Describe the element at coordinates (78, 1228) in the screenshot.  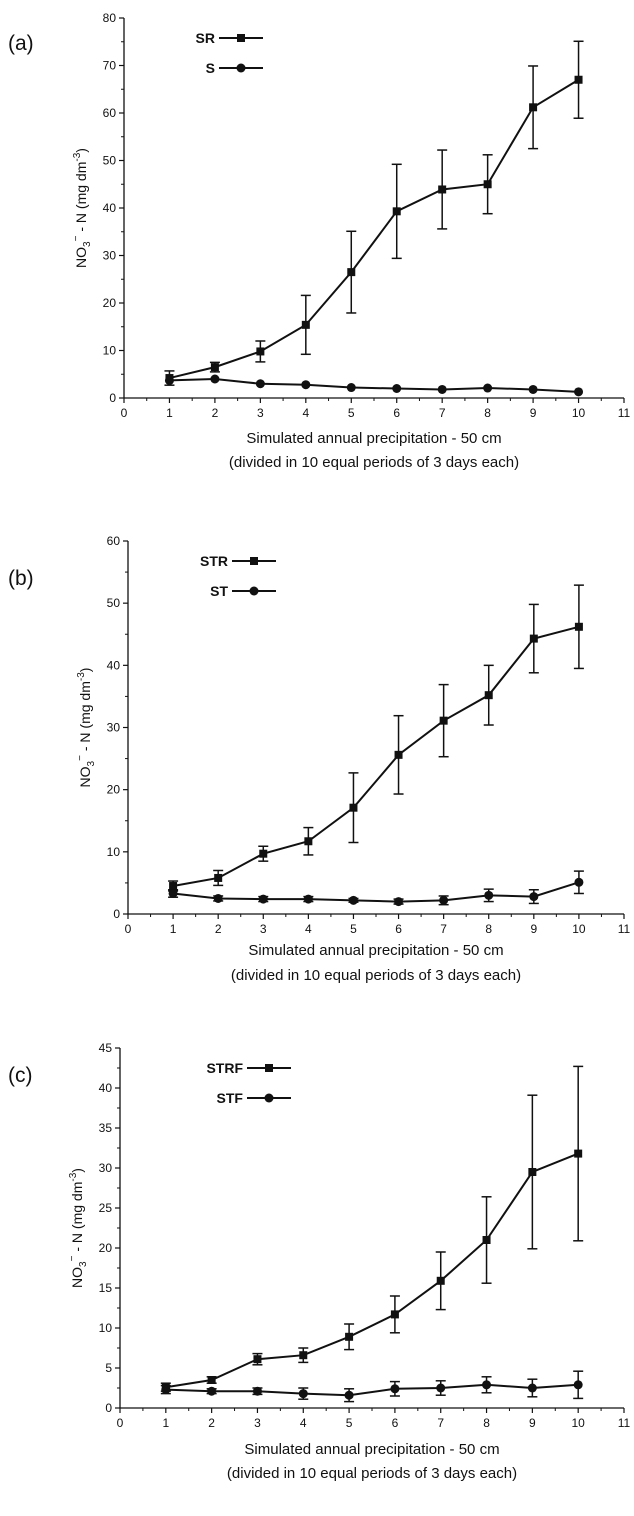
I see `y-axis-label: NO3− - N (mg dm-3)` at that location.